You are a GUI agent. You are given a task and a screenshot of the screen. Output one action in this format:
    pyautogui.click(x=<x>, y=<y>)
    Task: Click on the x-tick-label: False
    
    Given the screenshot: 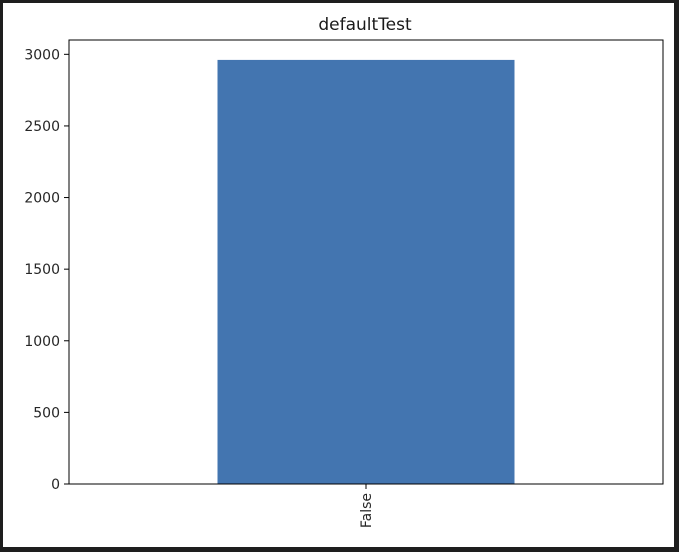 What is the action you would take?
    pyautogui.click(x=367, y=510)
    